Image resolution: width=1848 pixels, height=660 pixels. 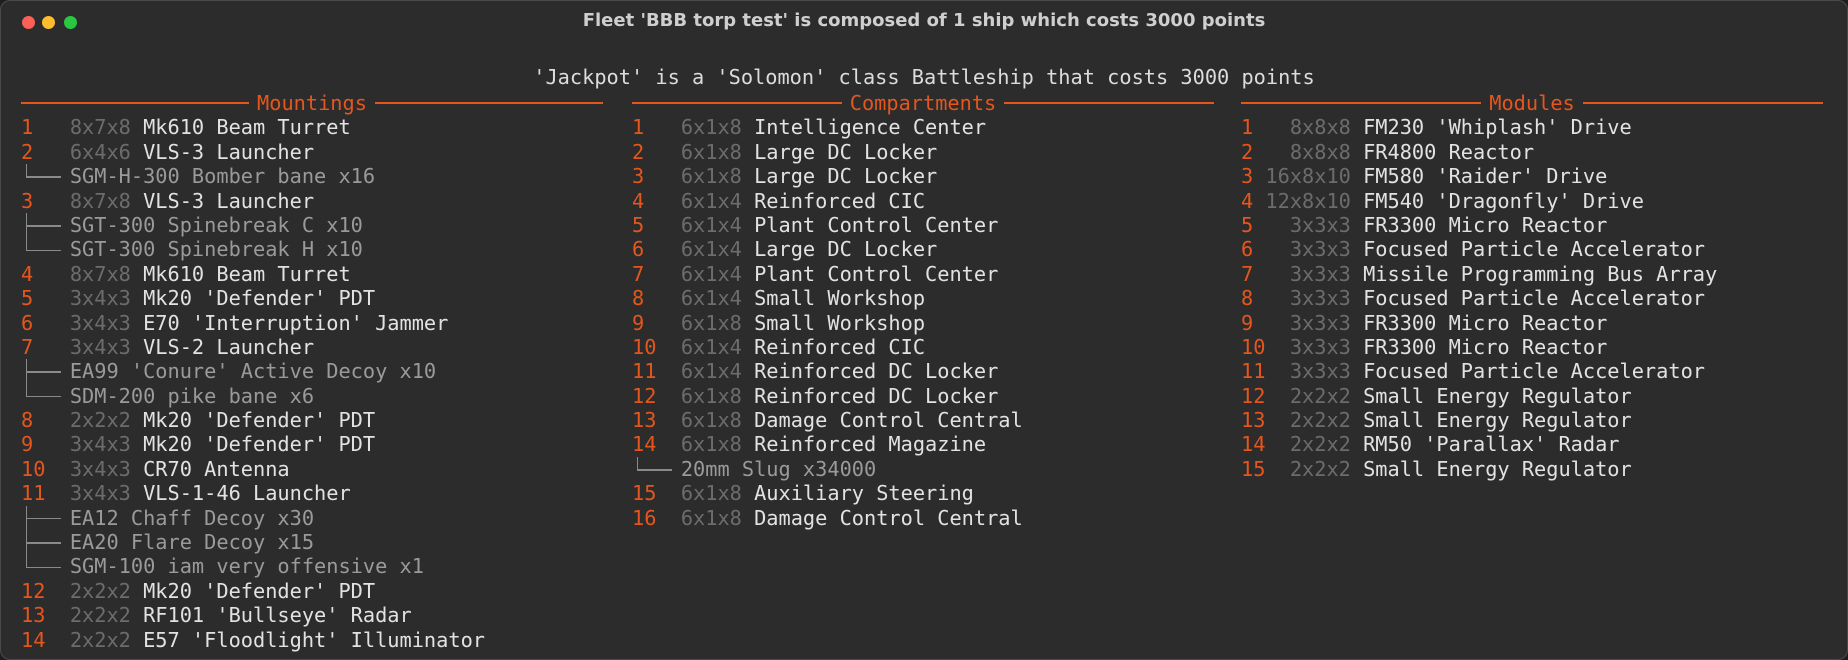 I want to click on item-row: 3 8x7x8 VLS-3 Launcher, so click(x=312, y=201).